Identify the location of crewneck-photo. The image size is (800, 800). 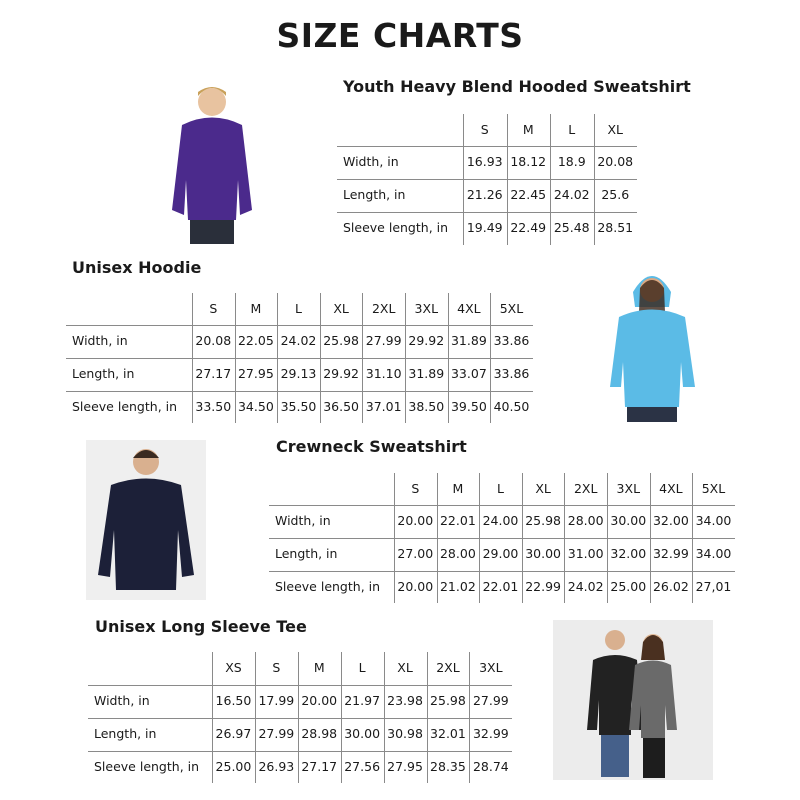
(146, 520).